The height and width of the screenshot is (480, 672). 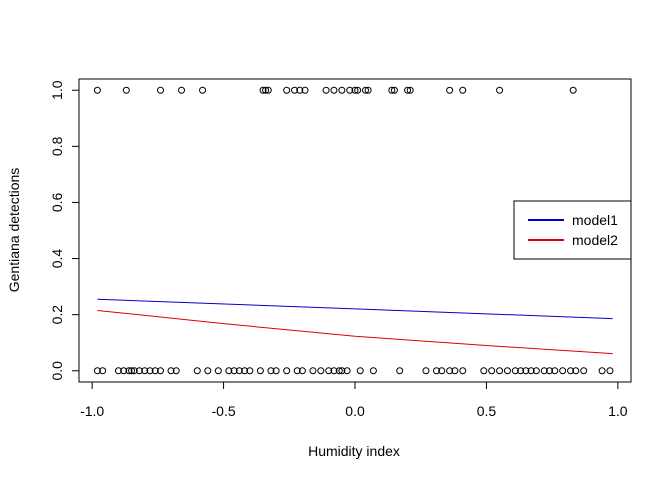 What do you see at coordinates (354, 451) in the screenshot?
I see `x-axis-title: Humidity index` at bounding box center [354, 451].